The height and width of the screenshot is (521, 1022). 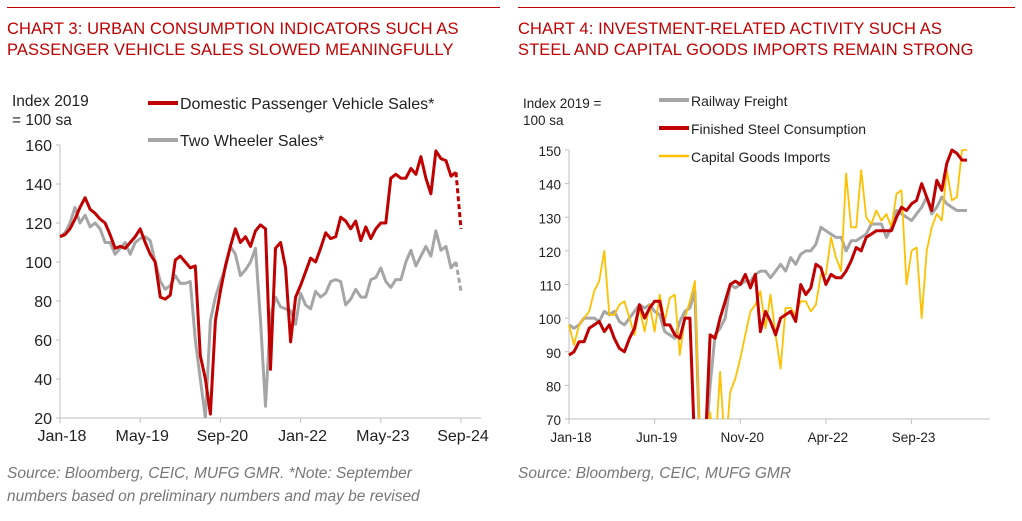 What do you see at coordinates (562, 103) in the screenshot?
I see `y-axis-title: Index 2019 =` at bounding box center [562, 103].